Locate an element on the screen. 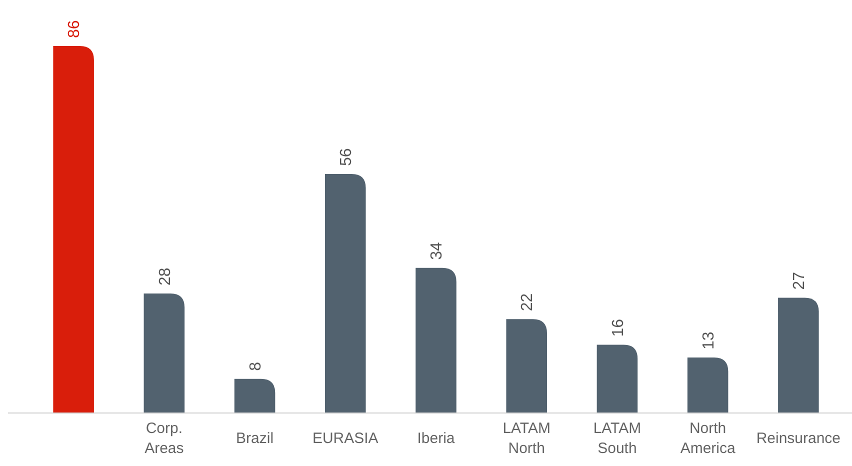  x-tick-label: North America is located at coordinates (708, 438).